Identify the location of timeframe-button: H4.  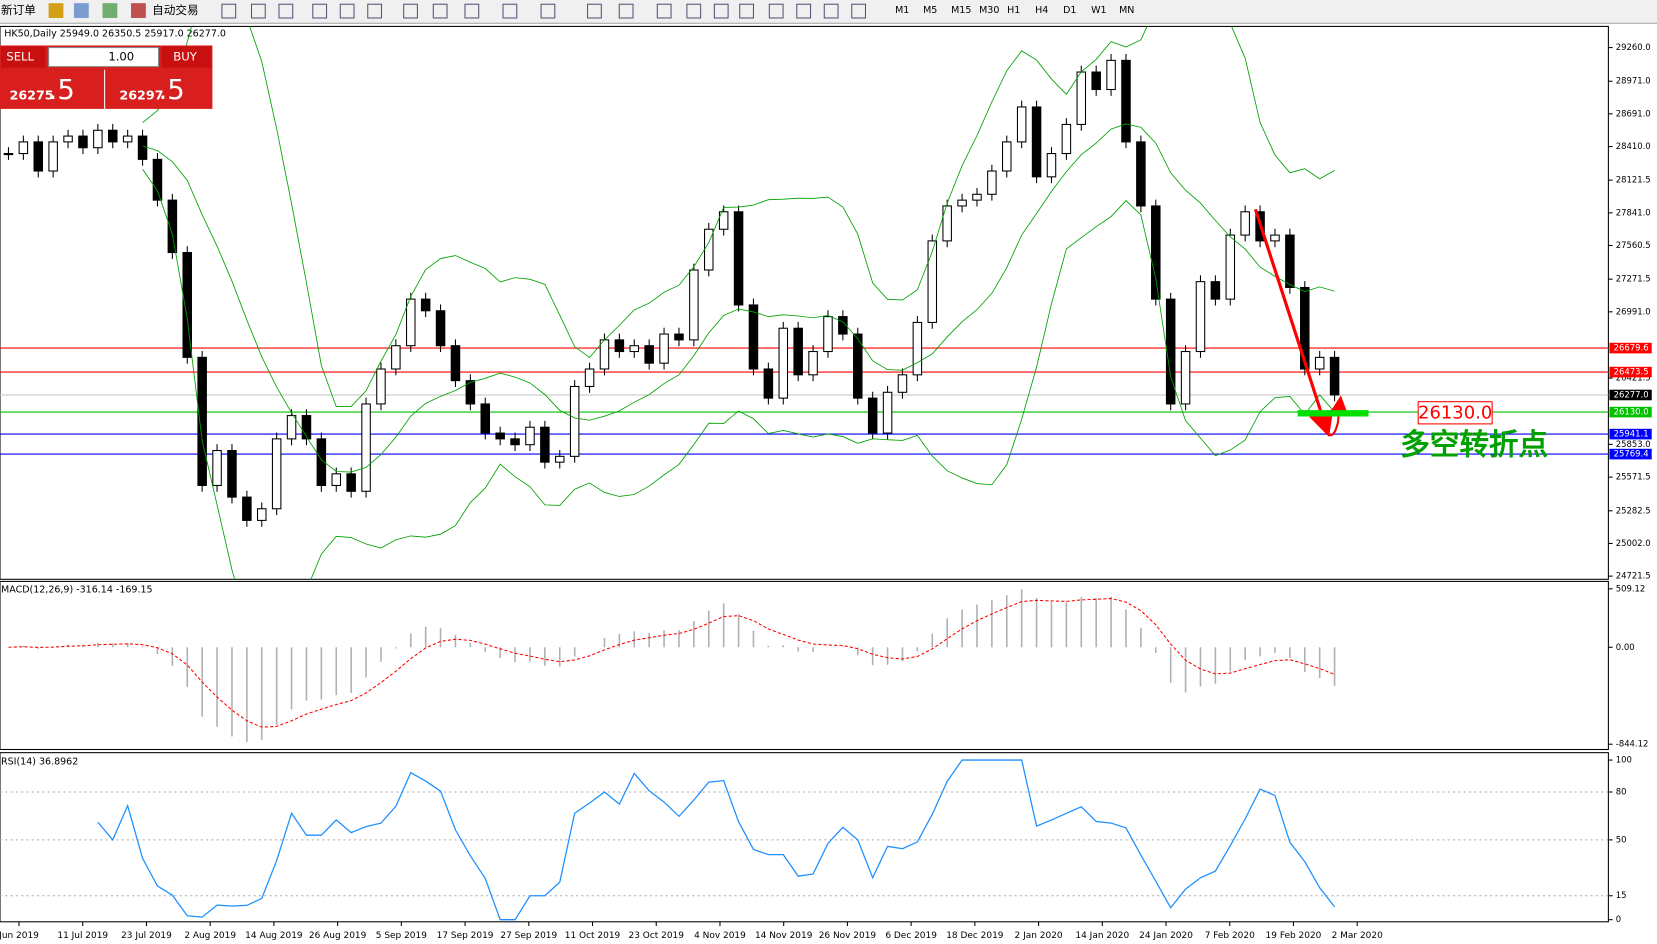
(1041, 10).